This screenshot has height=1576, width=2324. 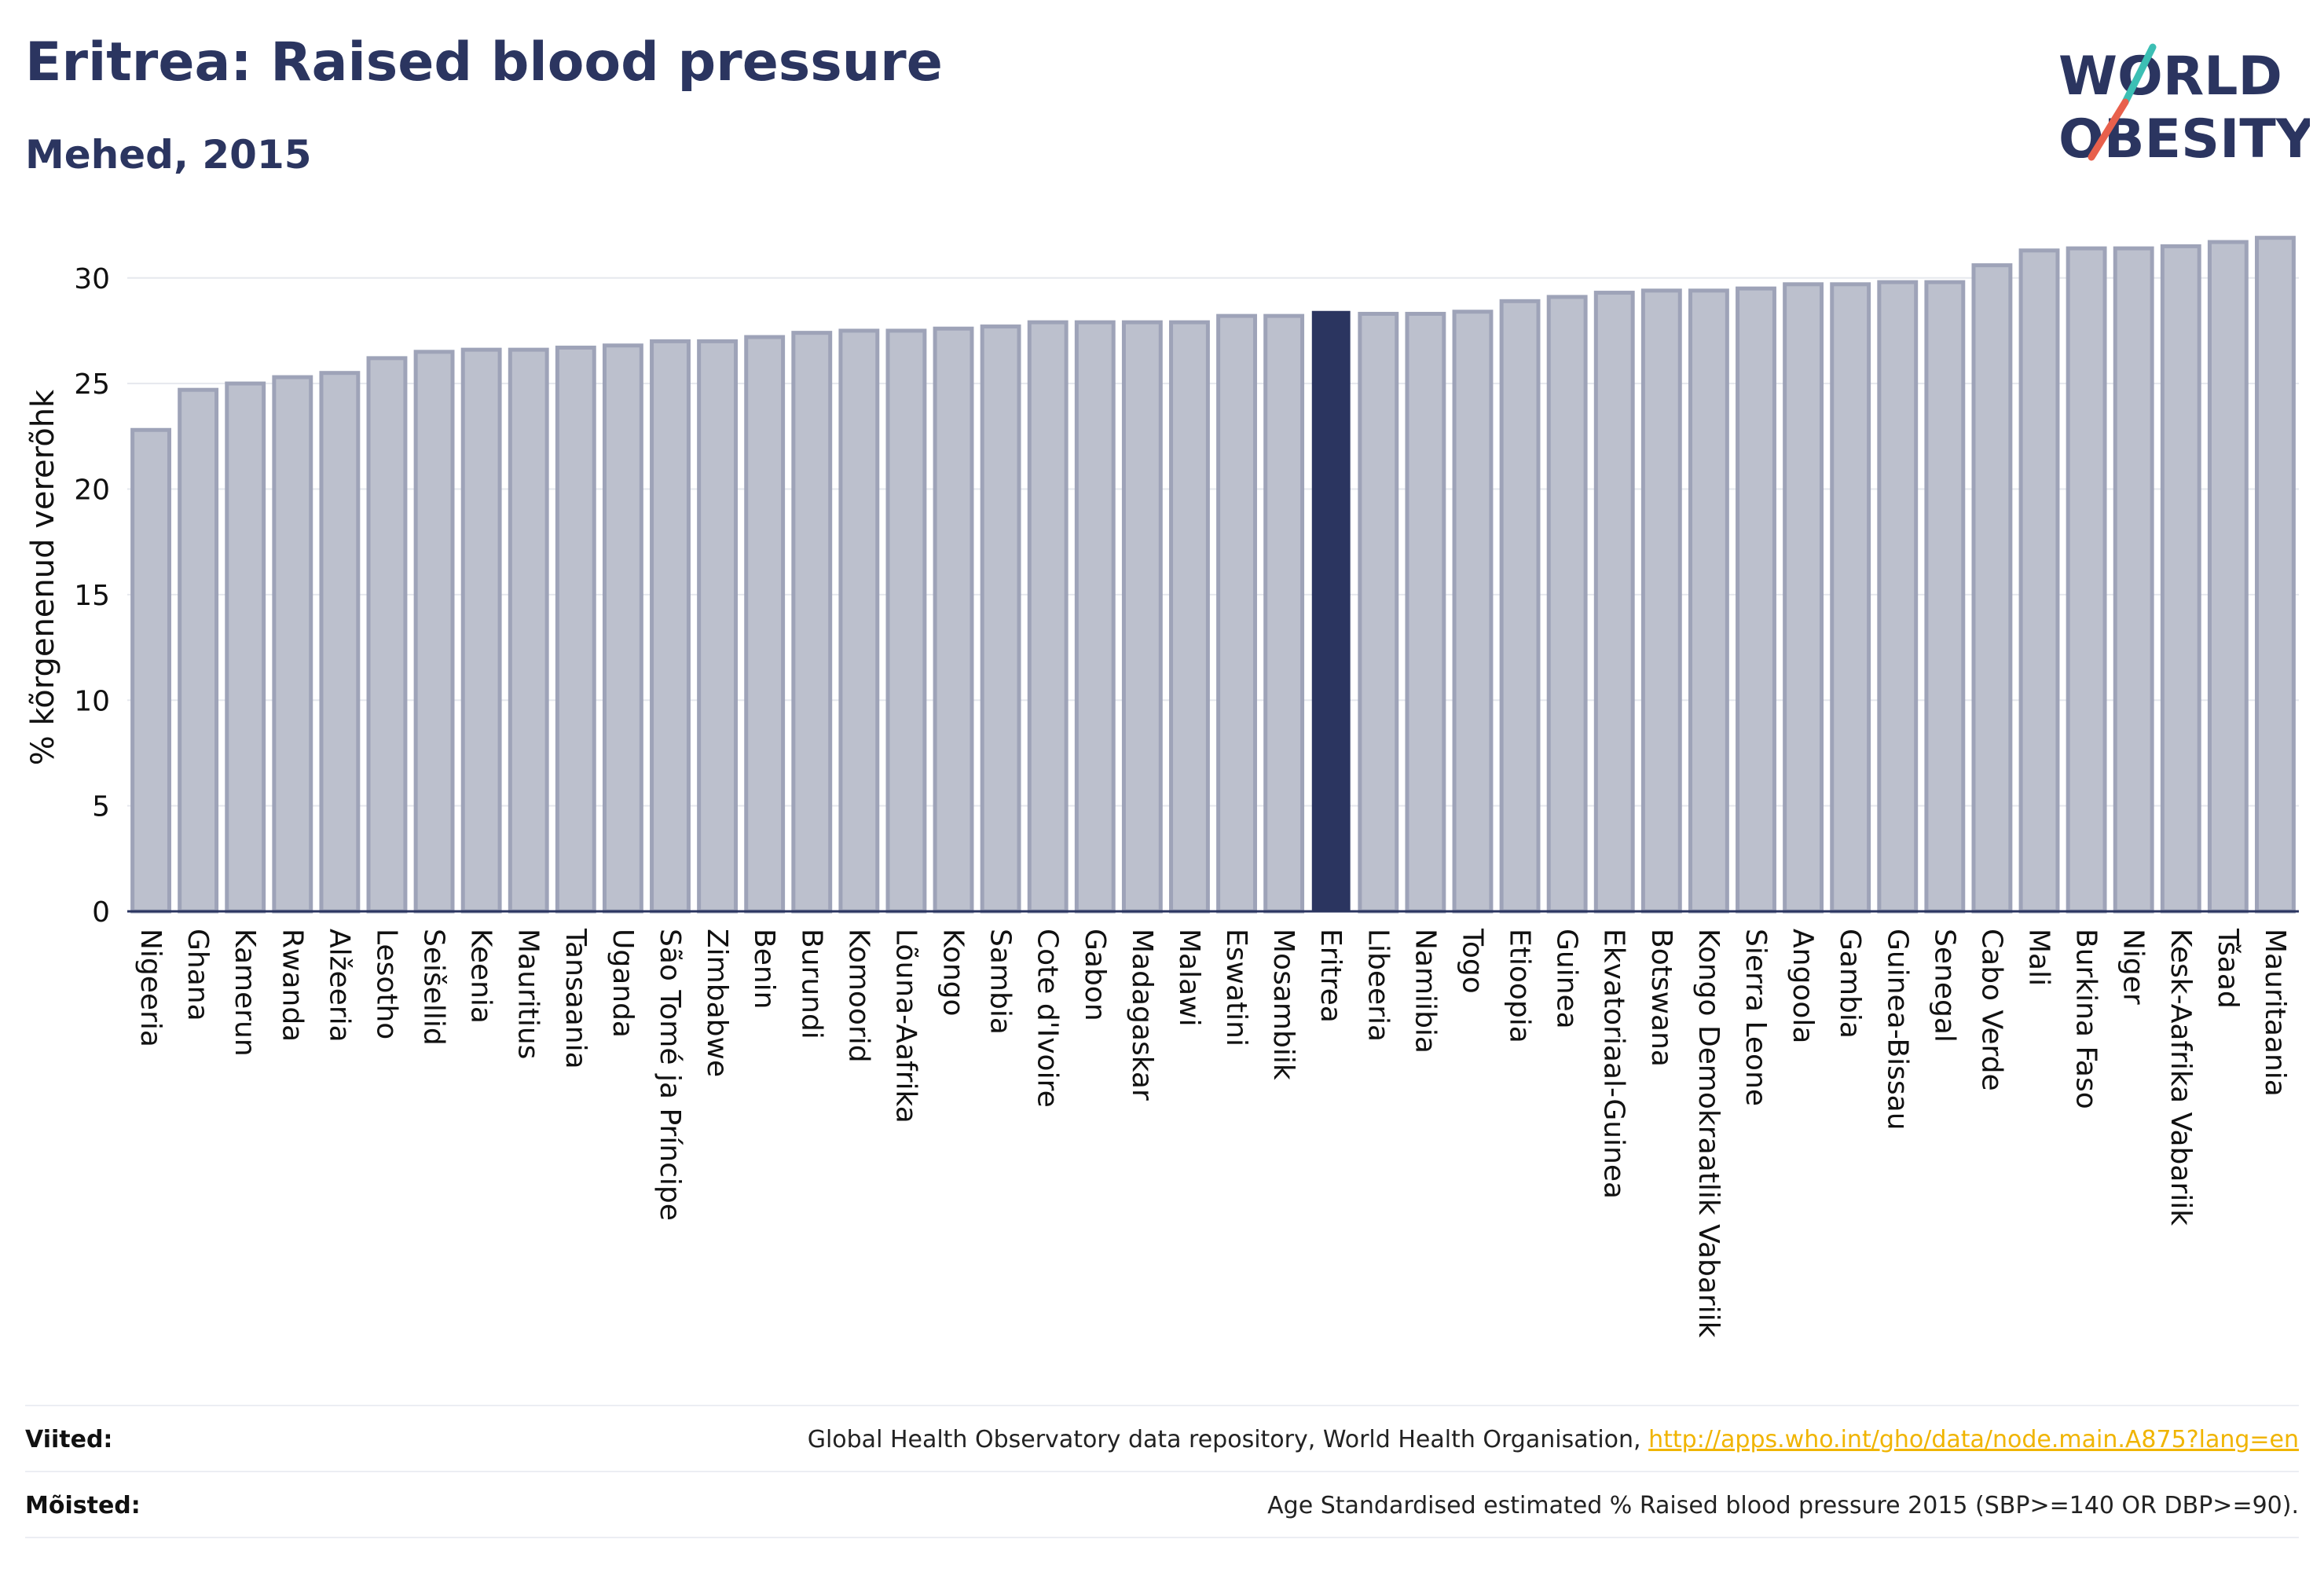 What do you see at coordinates (1095, 975) in the screenshot?
I see `x-tick-label: Gabon` at bounding box center [1095, 975].